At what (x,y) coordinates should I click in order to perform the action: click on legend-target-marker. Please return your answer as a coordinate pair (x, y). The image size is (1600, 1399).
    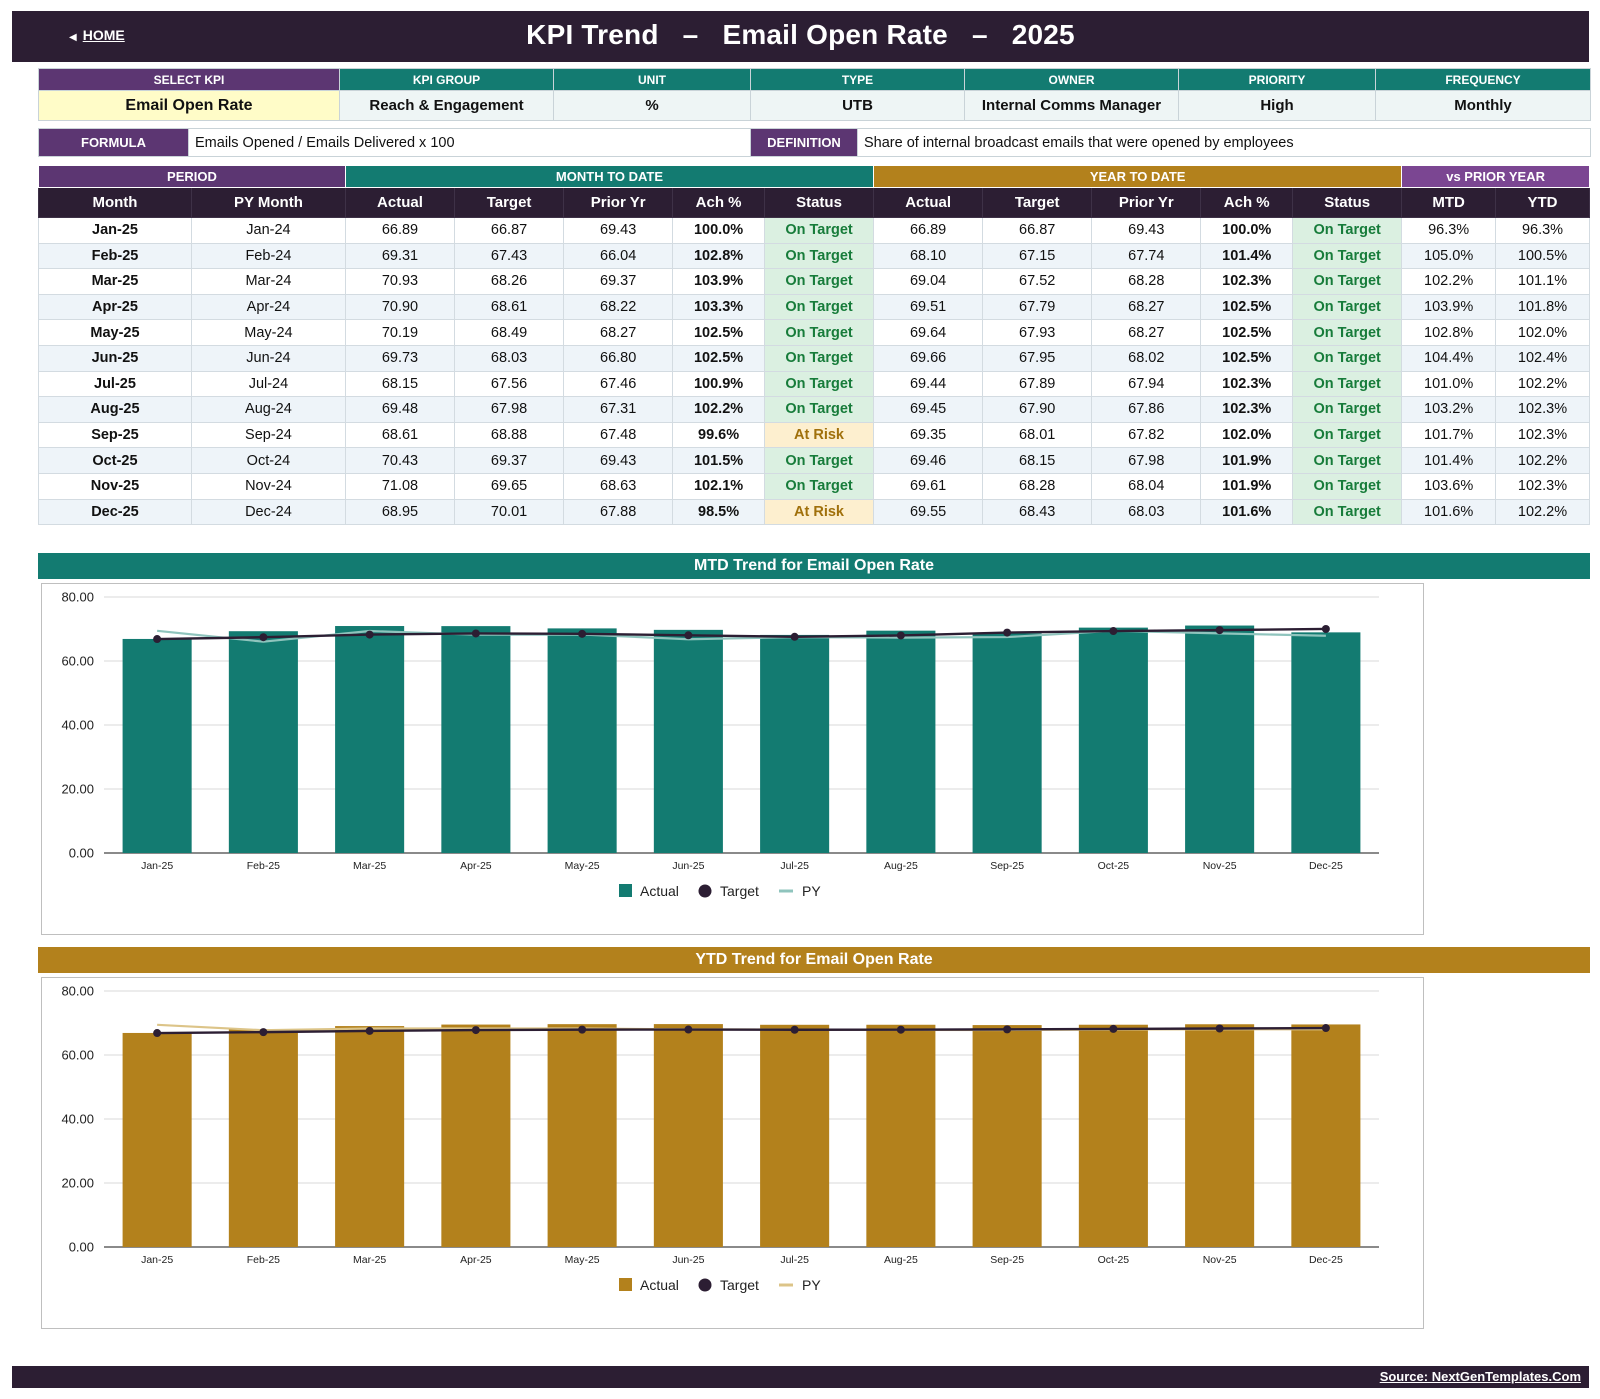
    Looking at the image, I should click on (705, 891).